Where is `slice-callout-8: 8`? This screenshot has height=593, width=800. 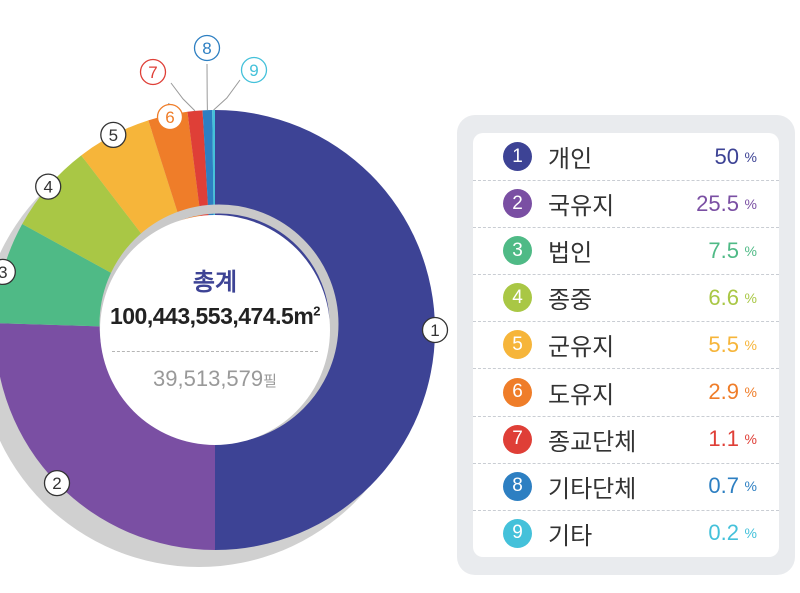
slice-callout-8: 8 is located at coordinates (207, 72).